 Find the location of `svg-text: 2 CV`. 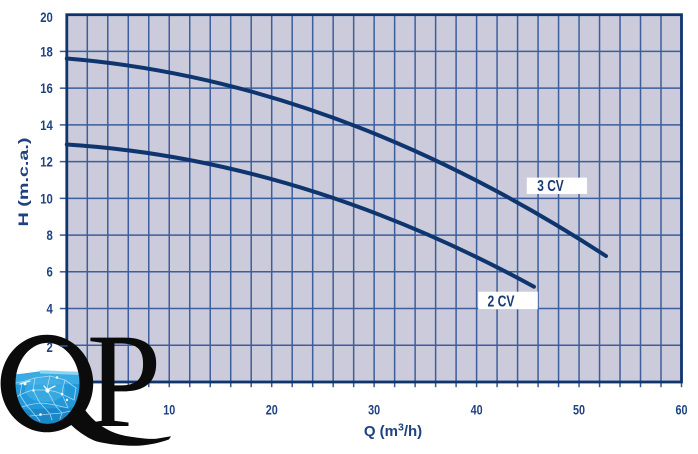

svg-text: 2 CV is located at coordinates (501, 301).